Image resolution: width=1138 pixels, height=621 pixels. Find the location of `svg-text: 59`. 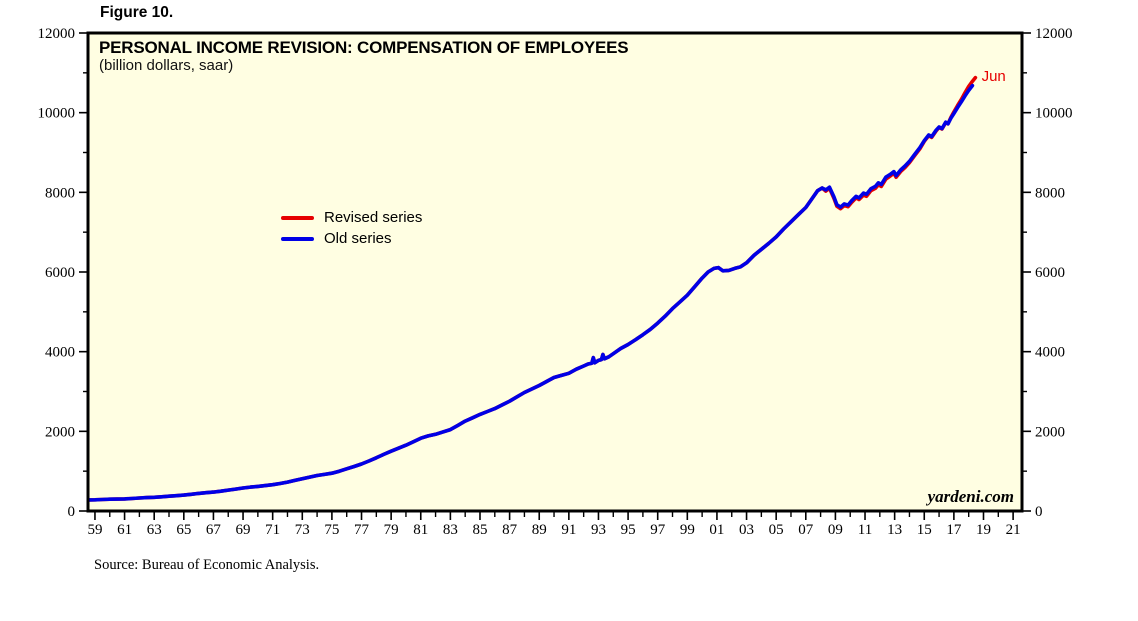

svg-text: 59 is located at coordinates (94, 530).